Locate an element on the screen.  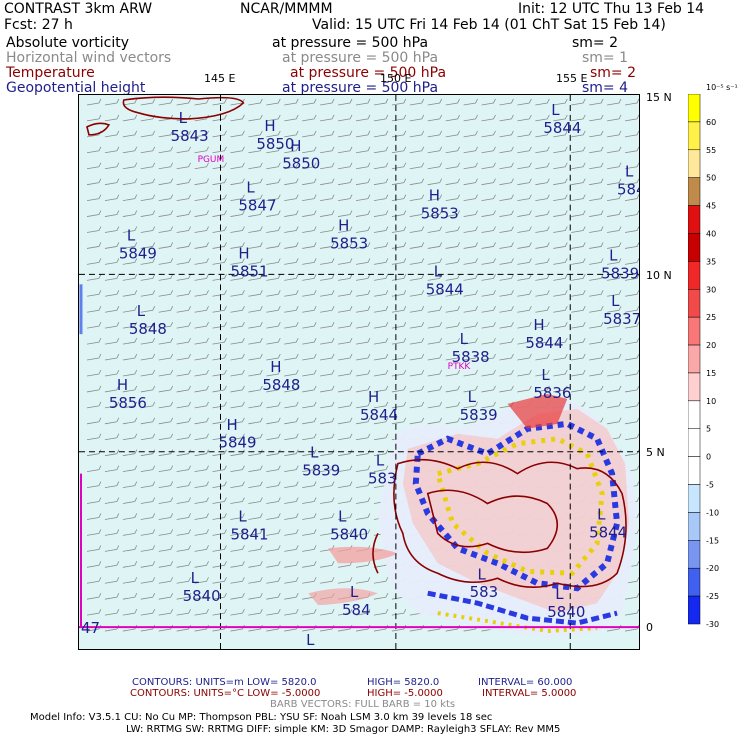
field-smooth: sm= 2 is located at coordinates (595, 43).